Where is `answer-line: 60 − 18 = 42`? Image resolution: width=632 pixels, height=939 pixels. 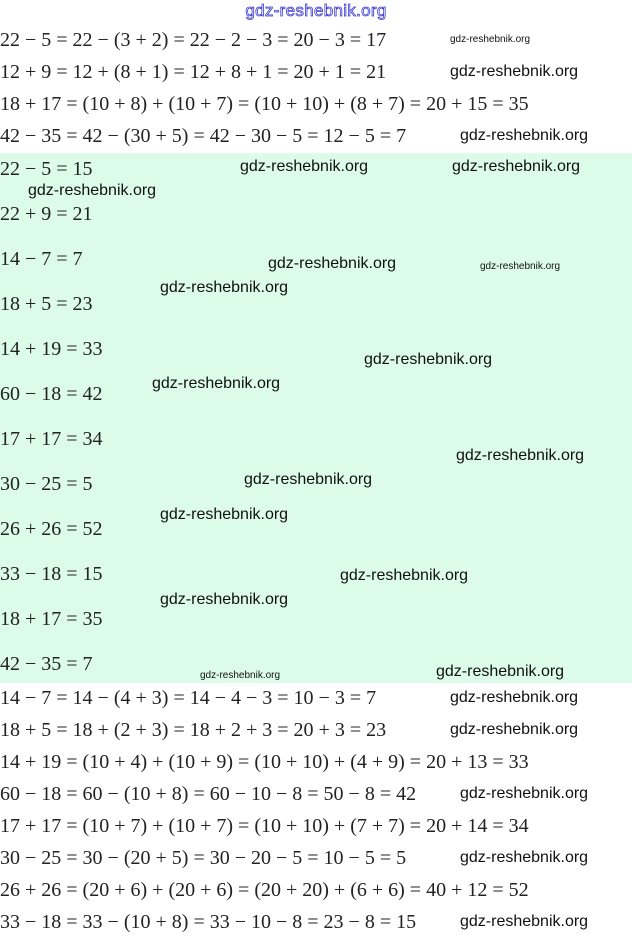 answer-line: 60 − 18 = 42 is located at coordinates (51, 394).